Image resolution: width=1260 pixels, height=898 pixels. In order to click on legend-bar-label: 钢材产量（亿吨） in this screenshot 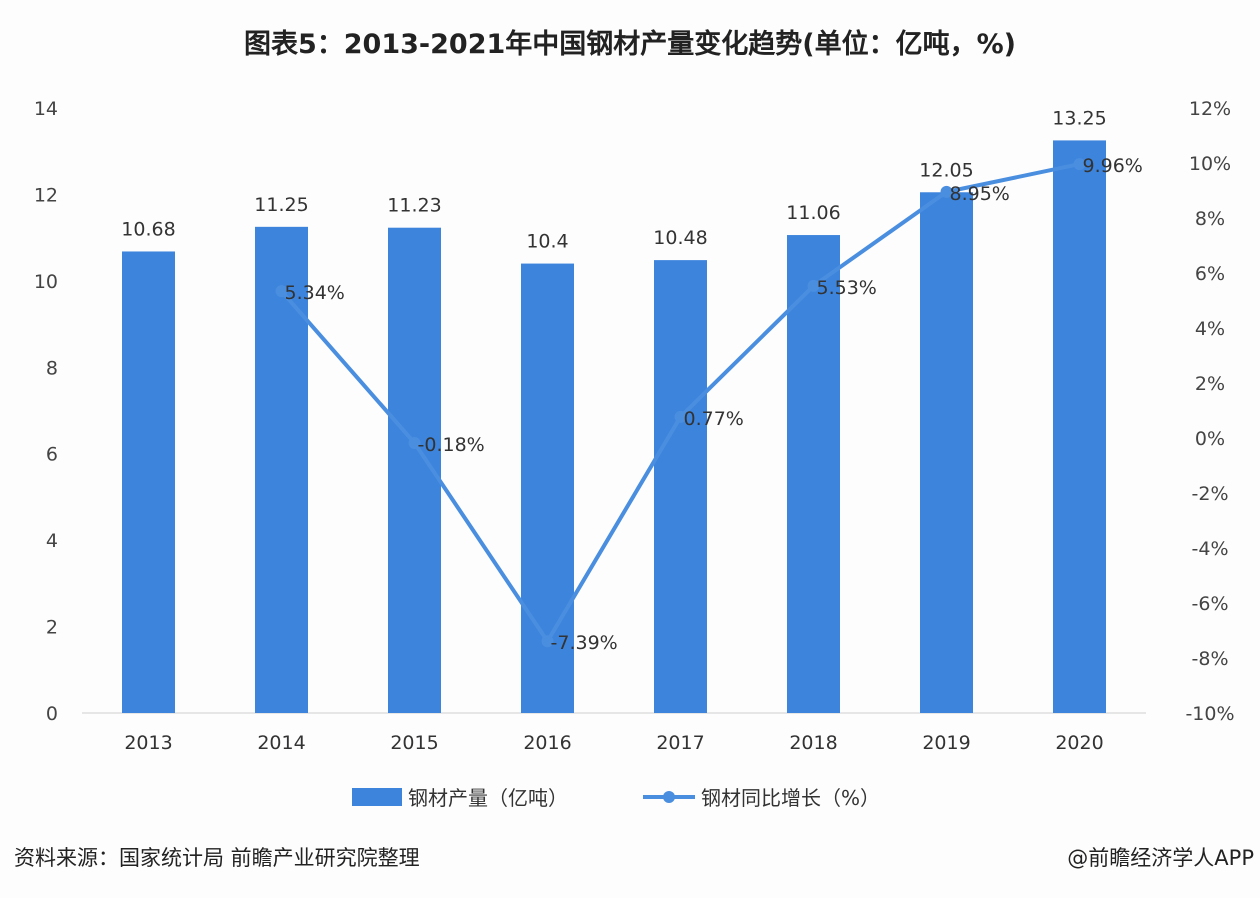, I will do `click(488, 798)`.